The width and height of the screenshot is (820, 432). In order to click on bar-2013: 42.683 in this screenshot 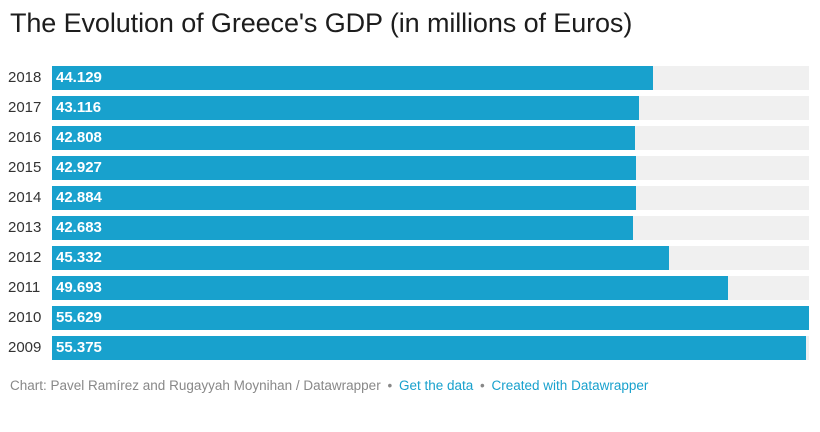, I will do `click(342, 228)`.